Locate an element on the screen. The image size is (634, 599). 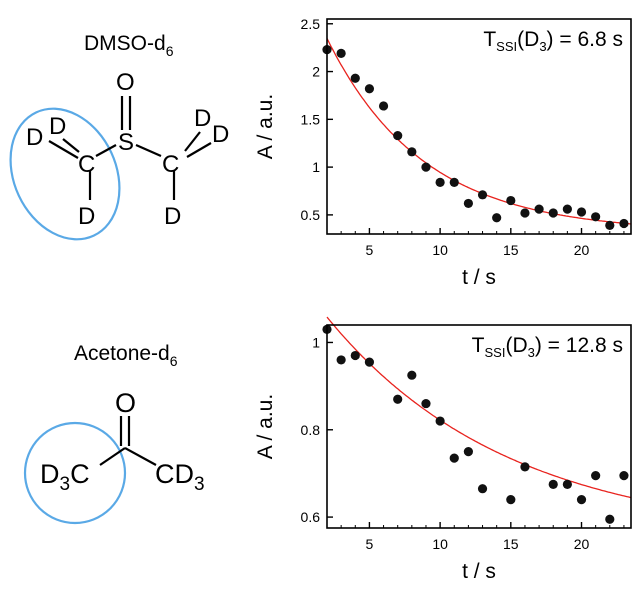
atom-o: O is located at coordinates (125, 82).